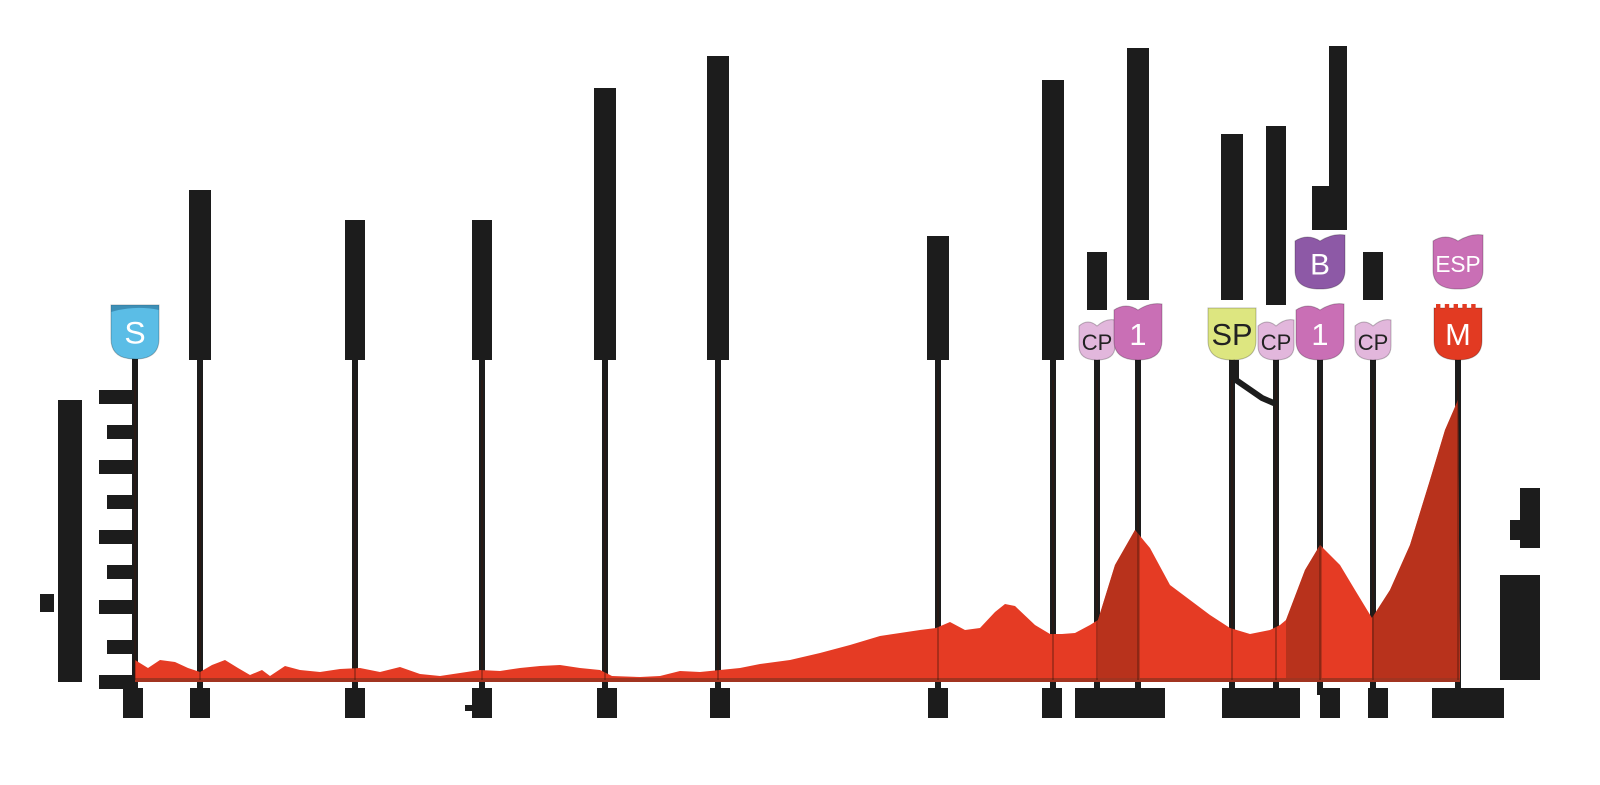  I want to click on b-badge-icon: B, so click(1320, 262).